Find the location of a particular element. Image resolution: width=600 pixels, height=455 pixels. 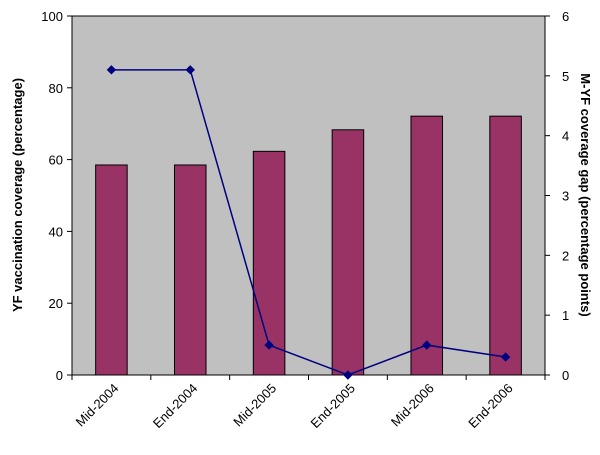

y-tick-label: 80 is located at coordinates (56, 88).